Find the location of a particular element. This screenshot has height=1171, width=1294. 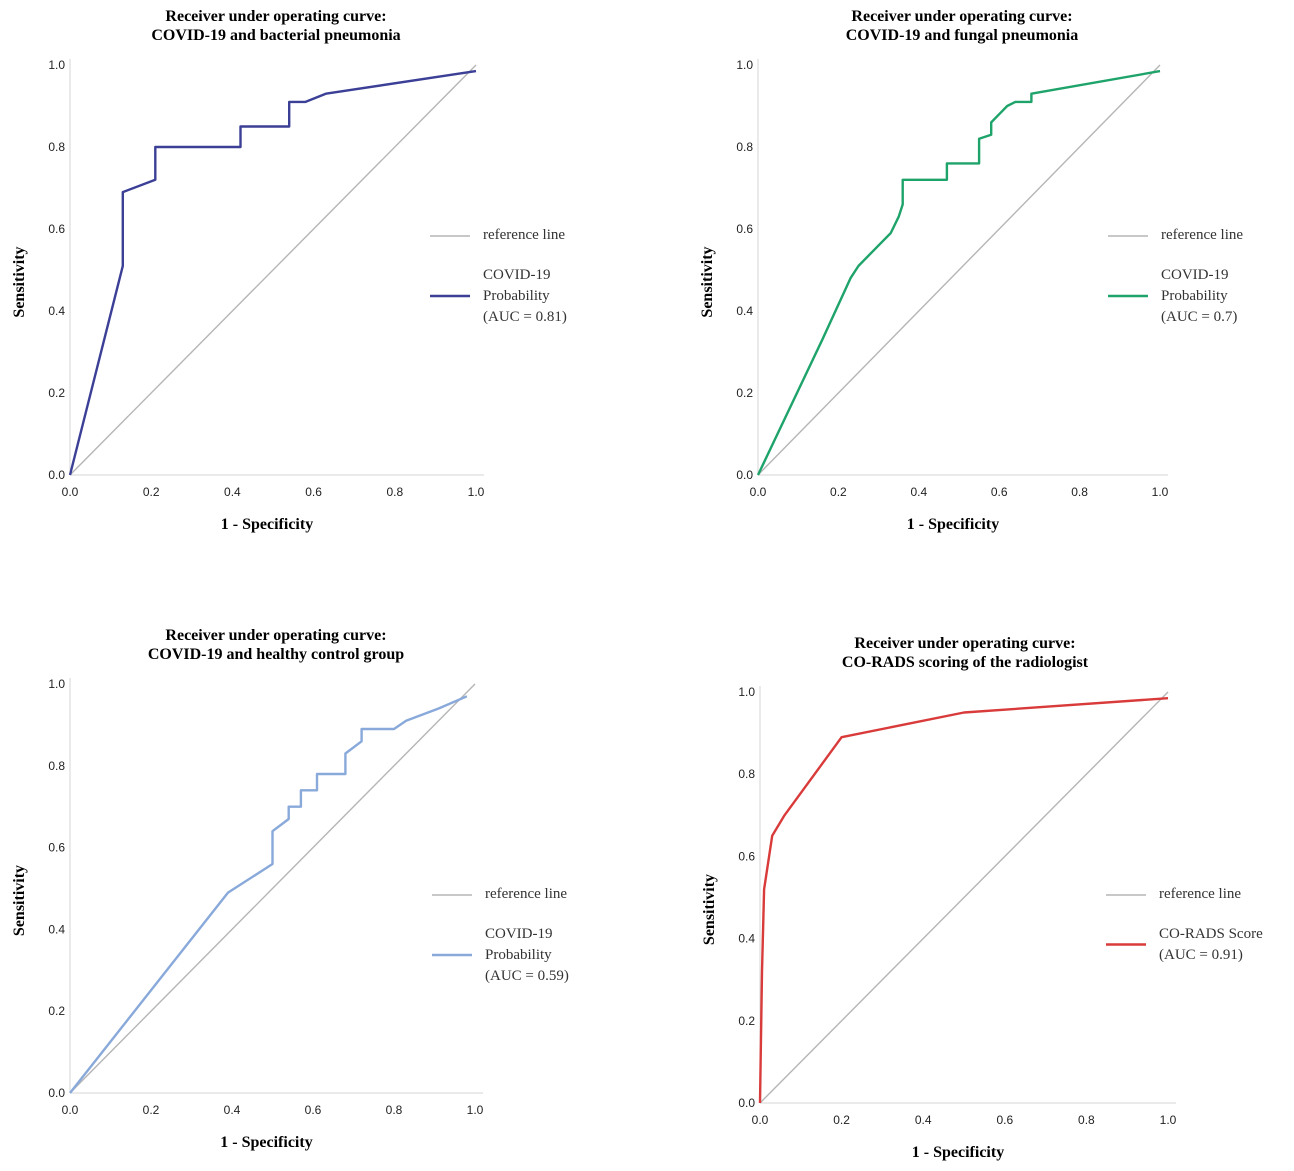

legend-series-label-line: CO-RADS Score is located at coordinates (1211, 934).